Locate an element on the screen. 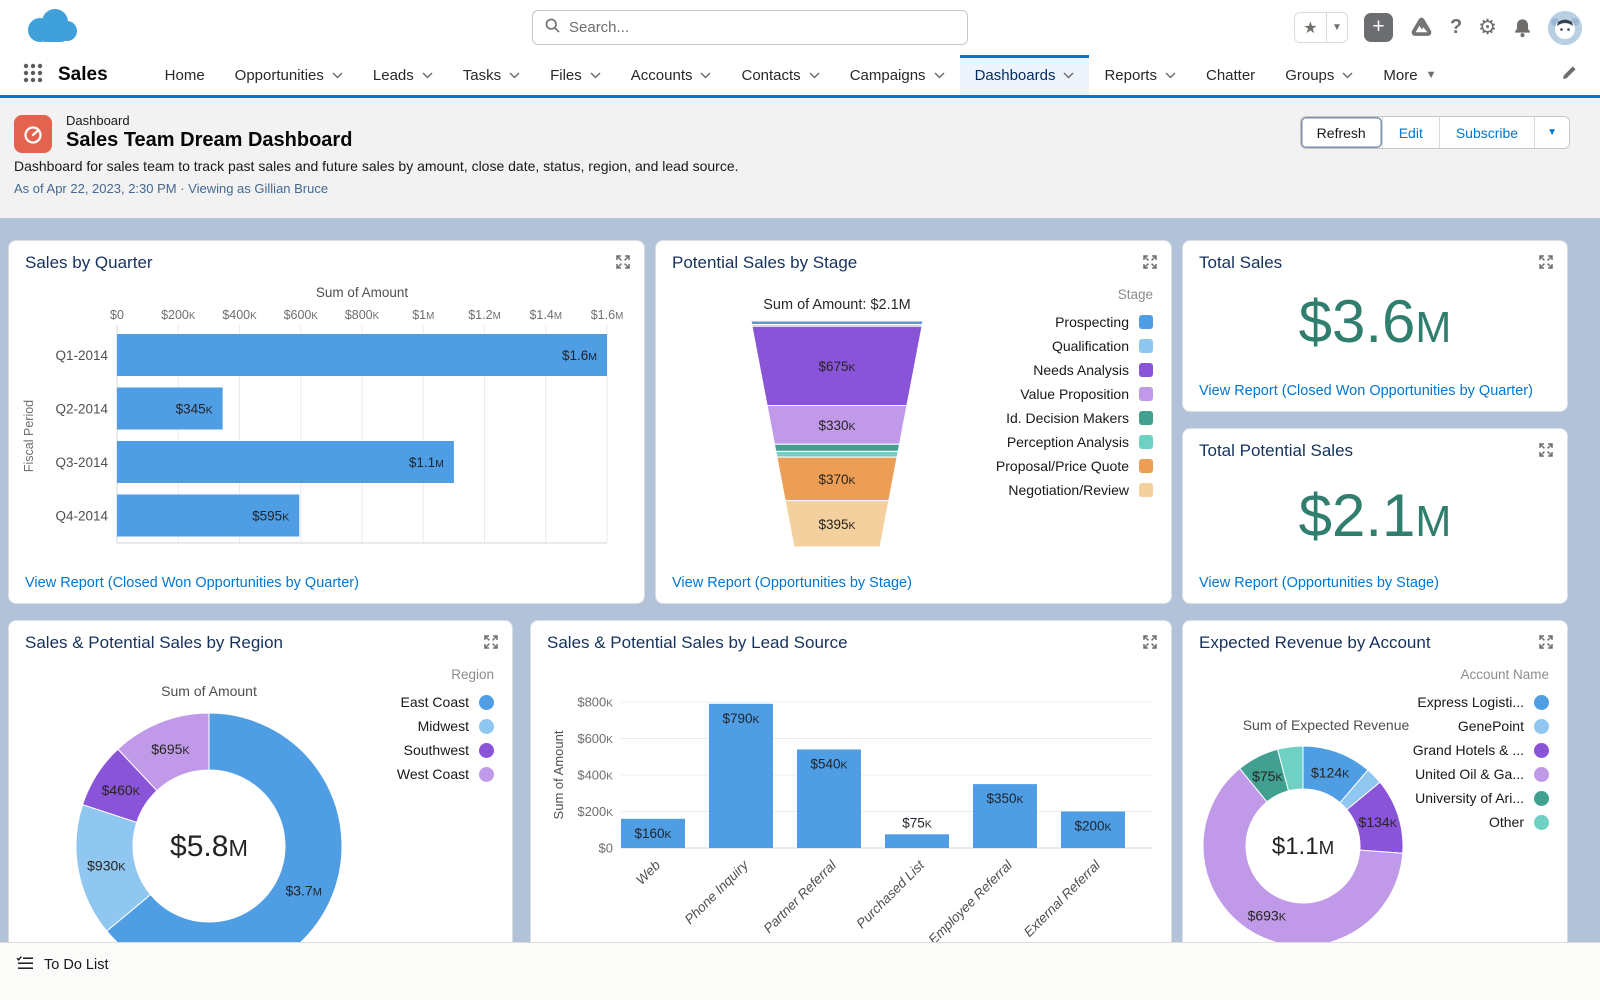 The image size is (1600, 1000). svg-text: $675K is located at coordinates (836, 366).